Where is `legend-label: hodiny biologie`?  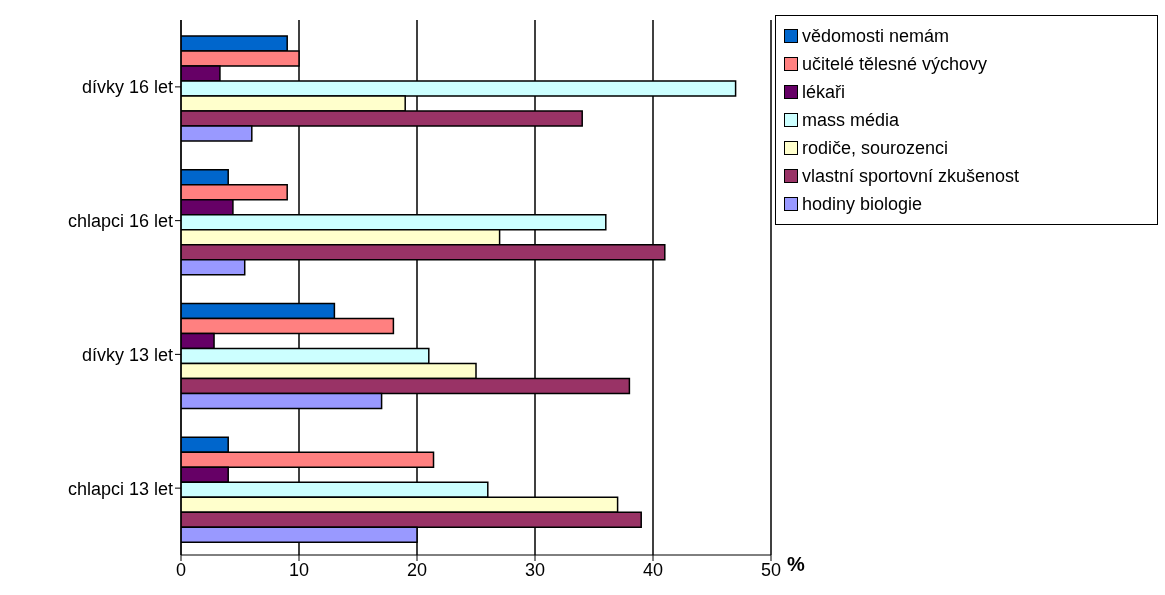
legend-label: hodiny biologie is located at coordinates (862, 204).